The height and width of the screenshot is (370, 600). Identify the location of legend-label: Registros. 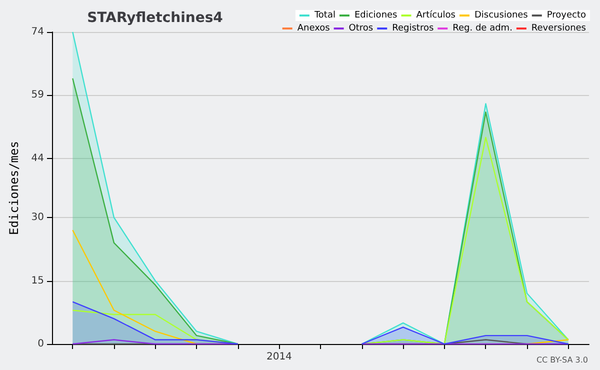
(413, 29).